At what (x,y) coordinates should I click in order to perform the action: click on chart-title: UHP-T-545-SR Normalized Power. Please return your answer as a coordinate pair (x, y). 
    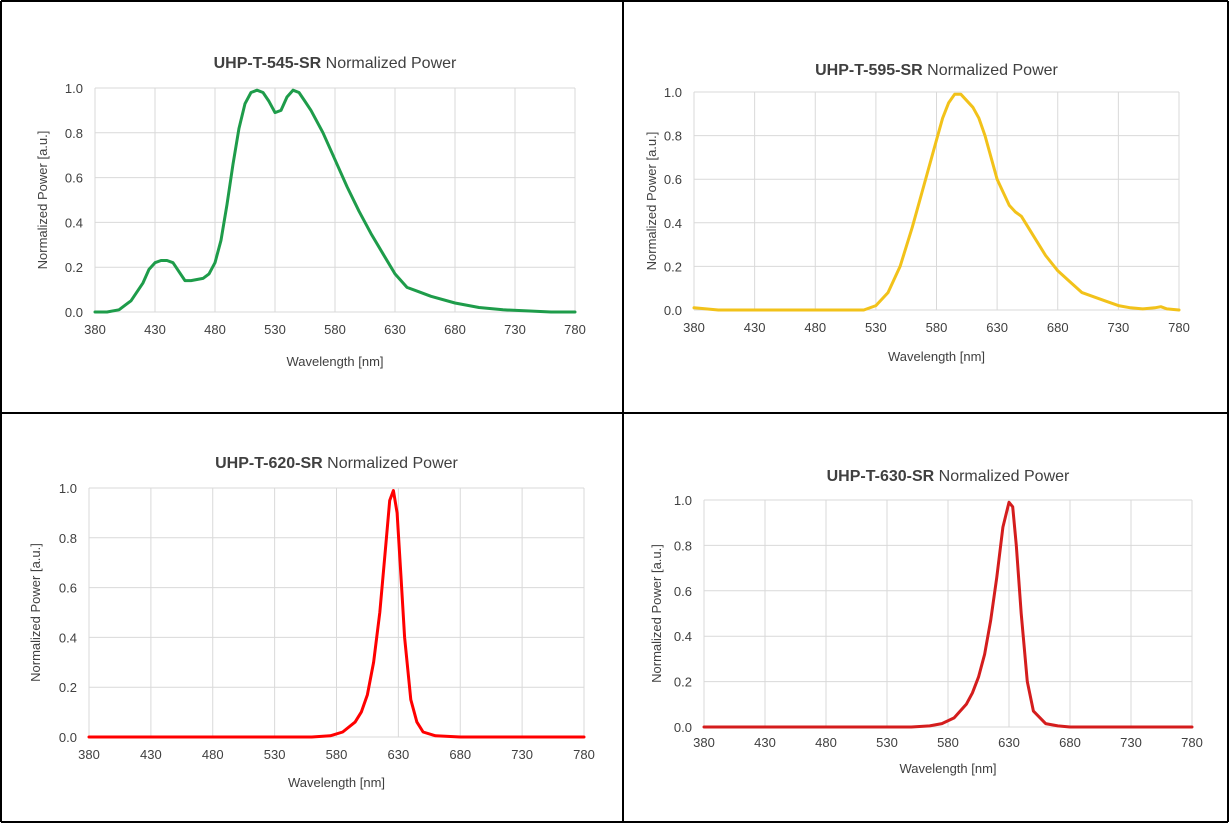
    Looking at the image, I should click on (335, 63).